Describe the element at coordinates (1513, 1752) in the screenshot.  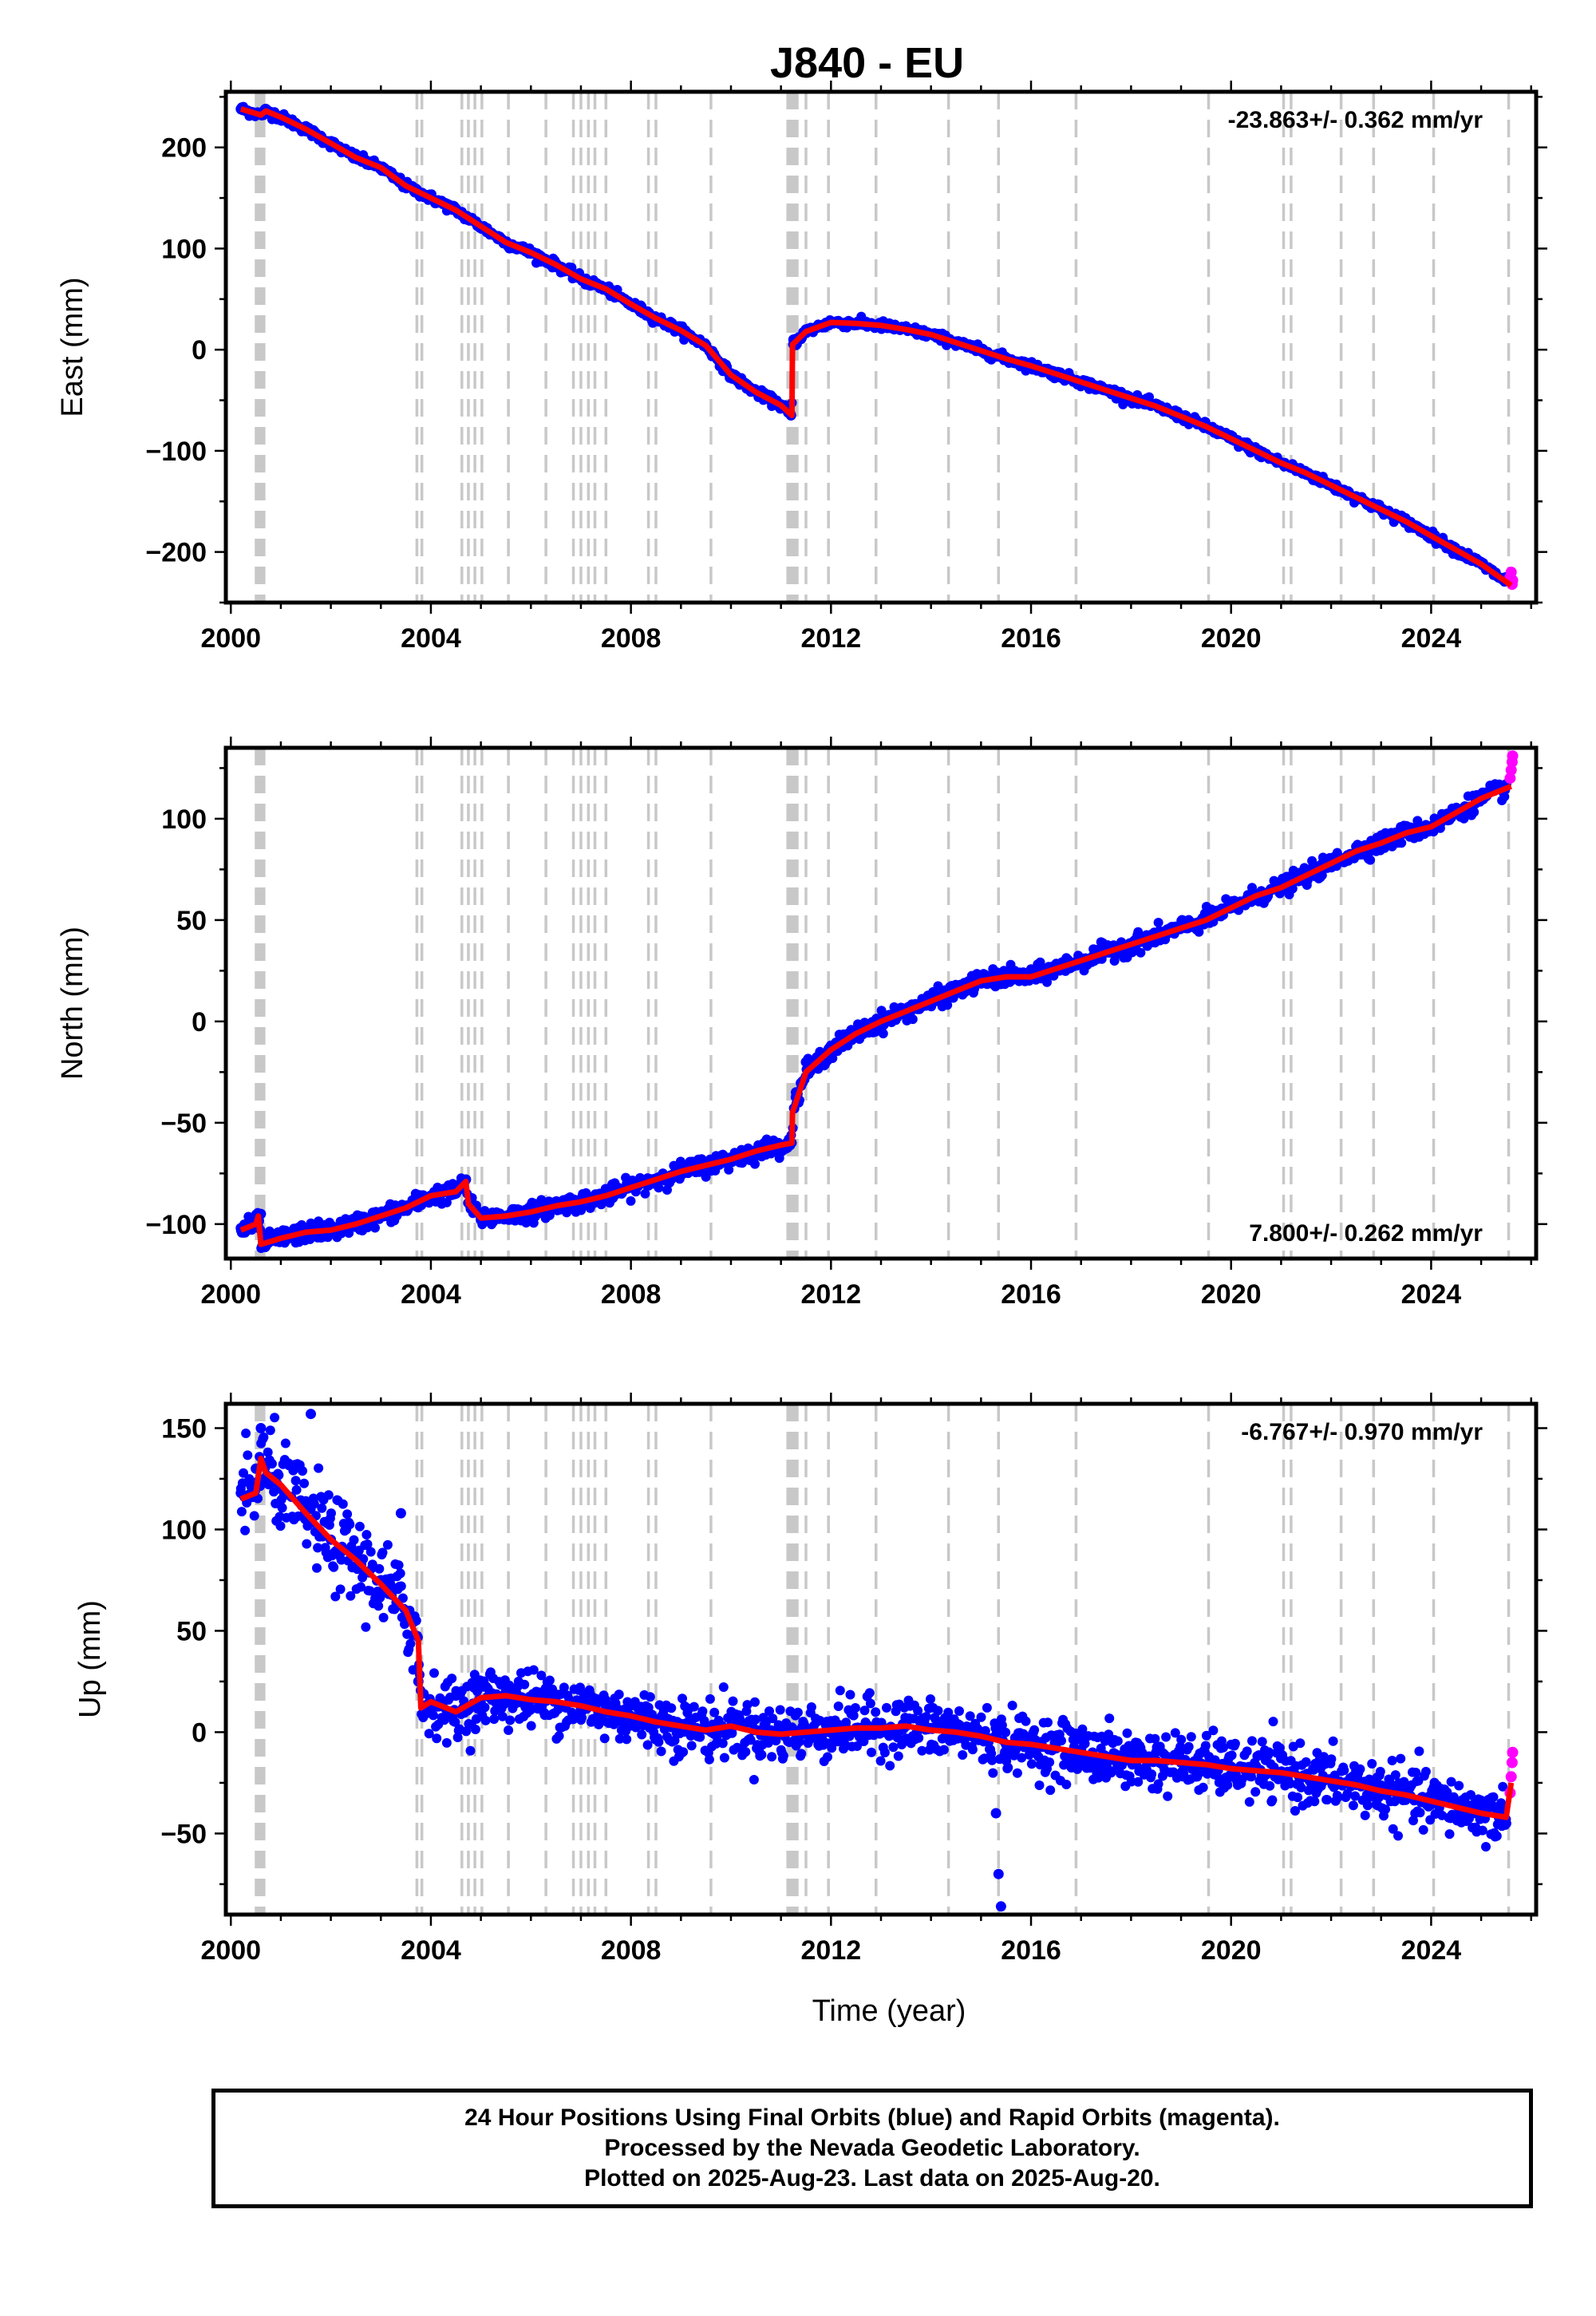
I see `rapid-point` at that location.